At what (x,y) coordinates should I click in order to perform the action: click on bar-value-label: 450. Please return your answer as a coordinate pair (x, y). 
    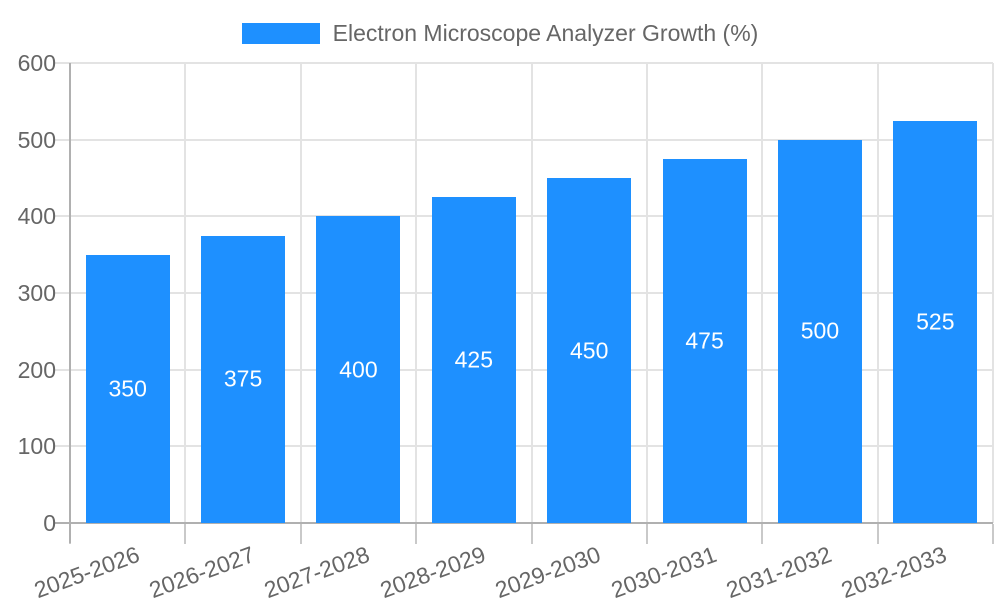
    Looking at the image, I should click on (589, 350).